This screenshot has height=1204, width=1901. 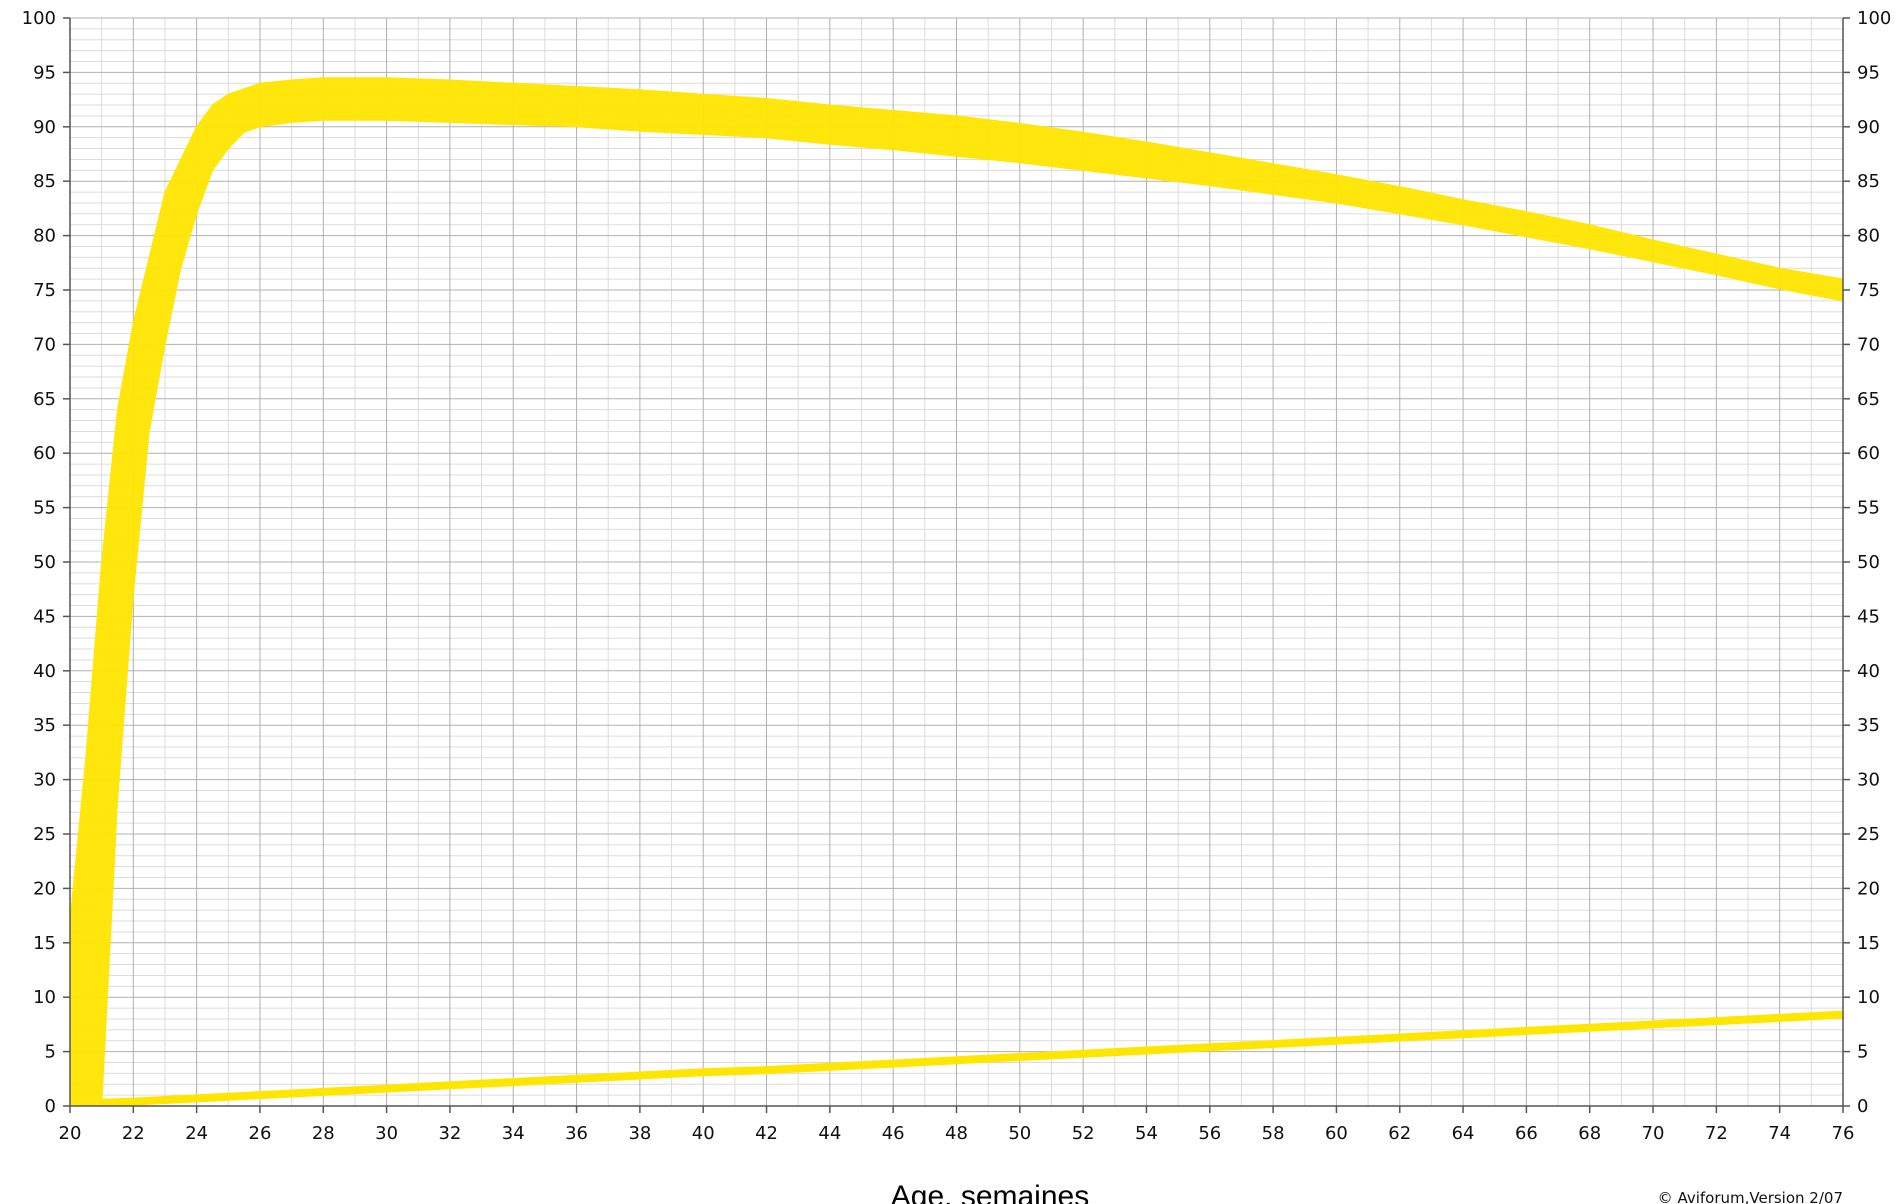 I want to click on credit-label: © Aviforum,Version 2/07, so click(x=1750, y=1196).